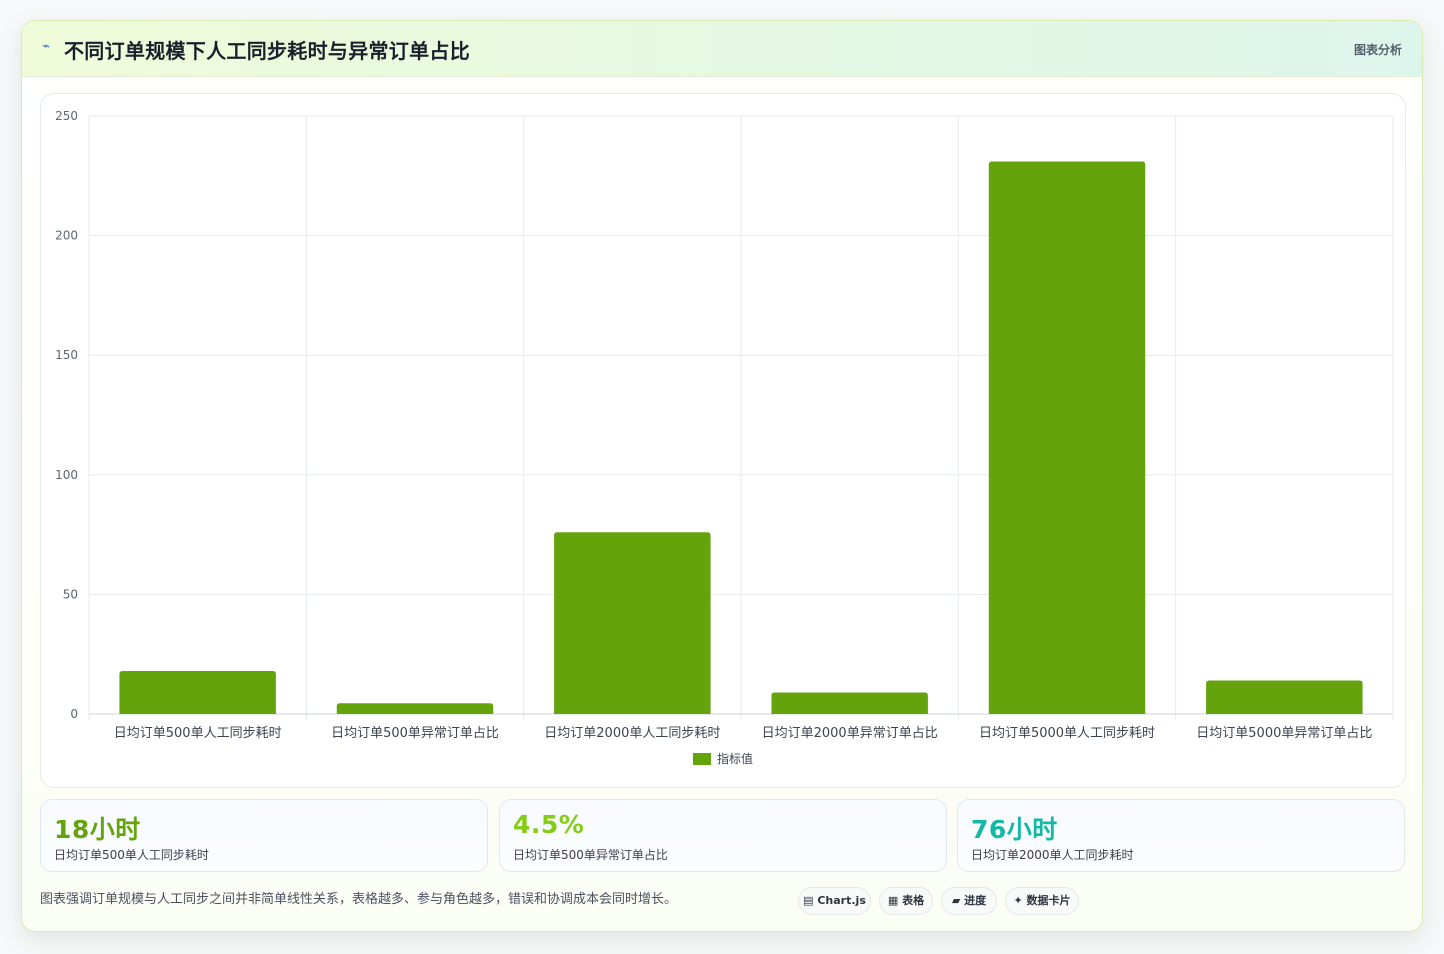 This screenshot has height=954, width=1444. I want to click on pill-data-cards: ✦ 数据卡片, so click(1042, 901).